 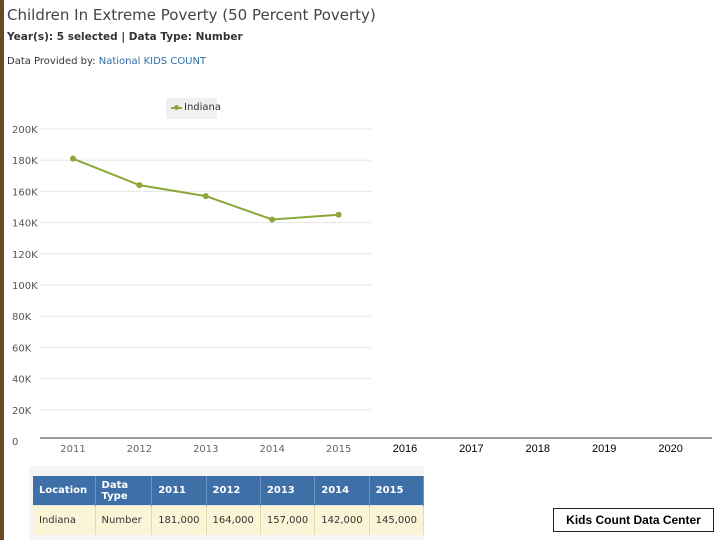 What do you see at coordinates (288, 491) in the screenshot?
I see `table-header-cell: 2013` at bounding box center [288, 491].